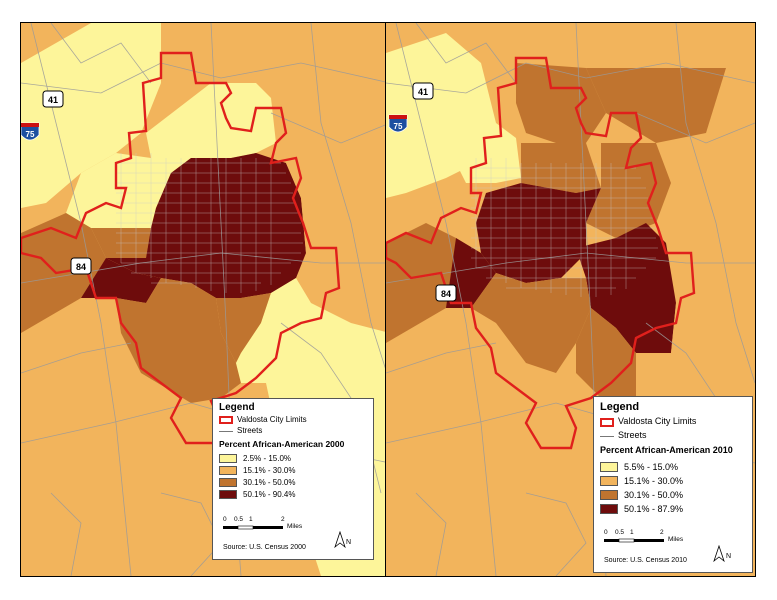  I want to click on source-label: Source: U.S. Census 2010, so click(645, 560).